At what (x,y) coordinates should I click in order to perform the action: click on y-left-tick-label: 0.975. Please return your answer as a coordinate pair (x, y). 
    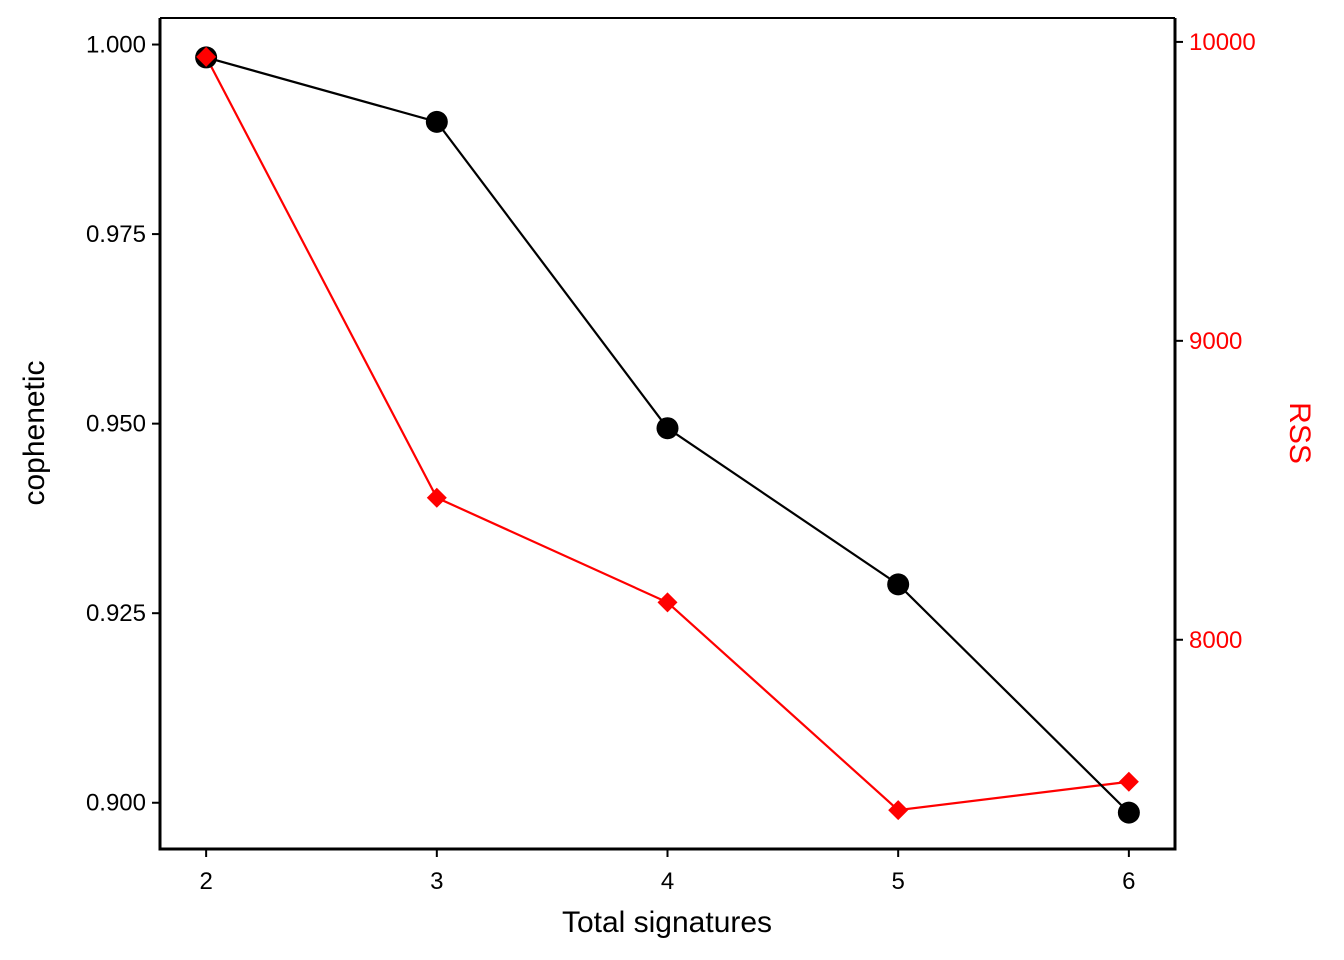
    Looking at the image, I should click on (116, 234).